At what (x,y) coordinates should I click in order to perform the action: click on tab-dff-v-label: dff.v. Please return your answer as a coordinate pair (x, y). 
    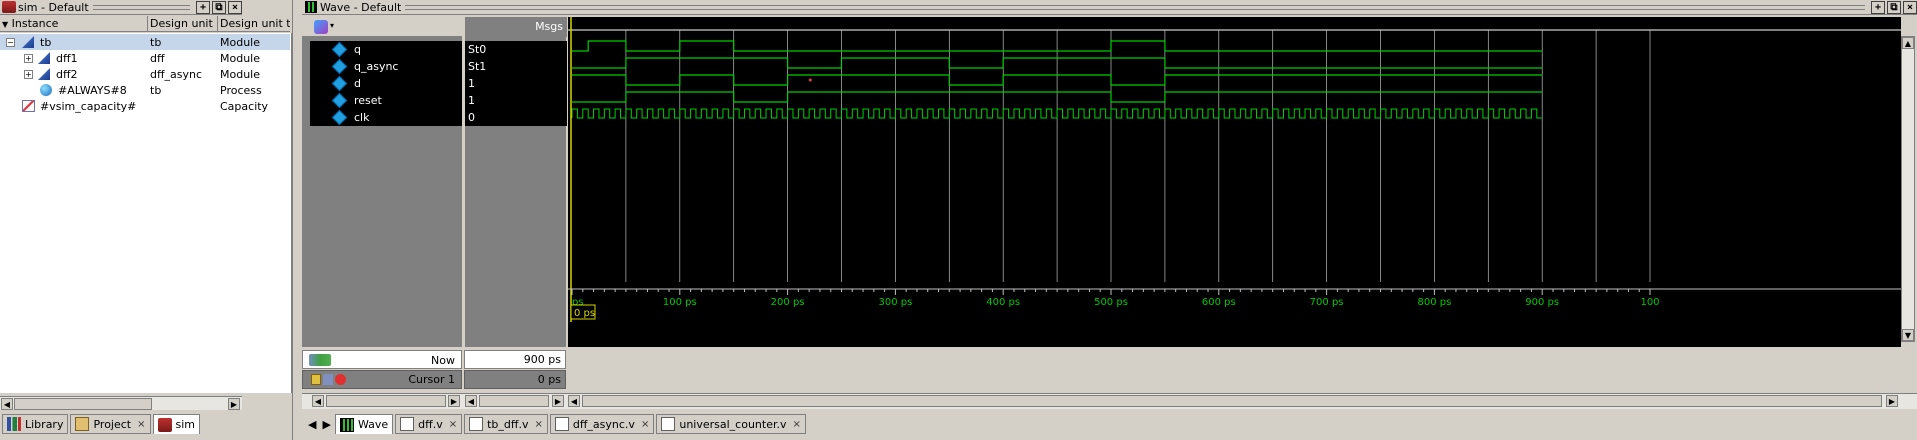
    Looking at the image, I should click on (430, 424).